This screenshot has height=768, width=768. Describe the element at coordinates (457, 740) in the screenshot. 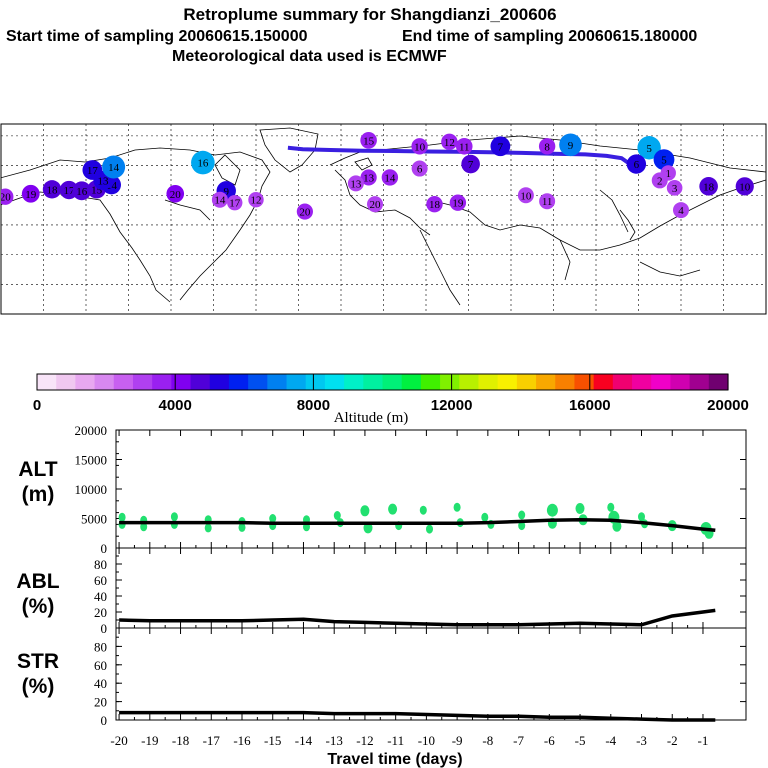

I see `x-tick-label: -9` at that location.